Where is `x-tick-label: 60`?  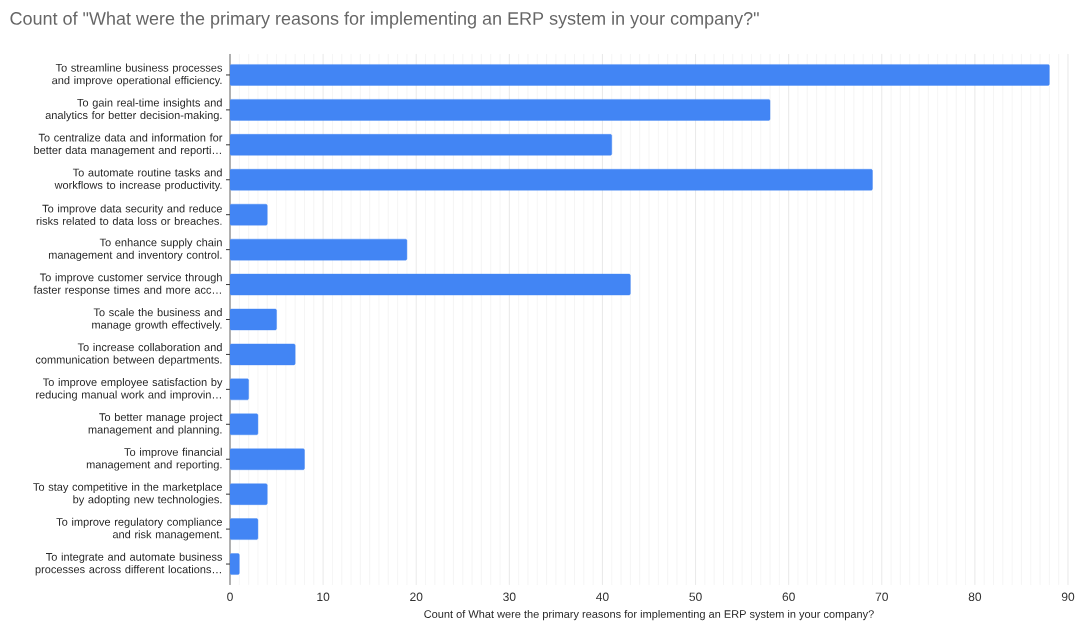 x-tick-label: 60 is located at coordinates (788, 597).